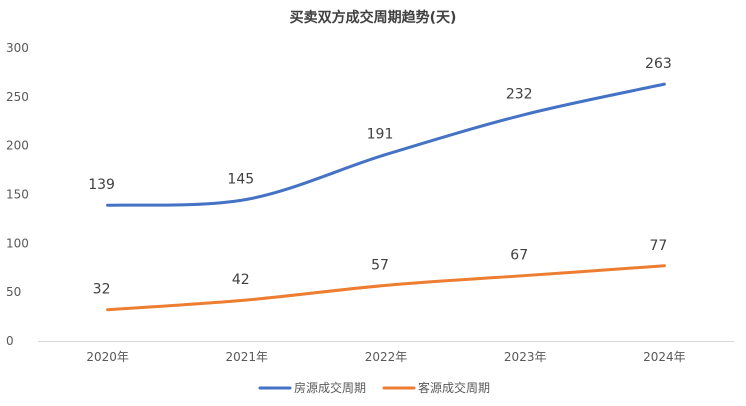  Describe the element at coordinates (10, 341) in the screenshot. I see `y-tick-label: 0` at that location.